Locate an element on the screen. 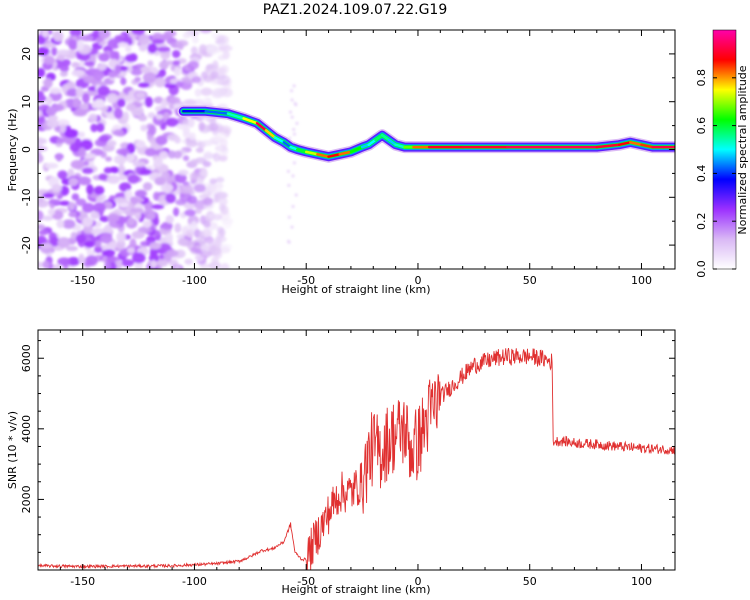 The image size is (750, 600). colorbar-gradient is located at coordinates (724, 149).